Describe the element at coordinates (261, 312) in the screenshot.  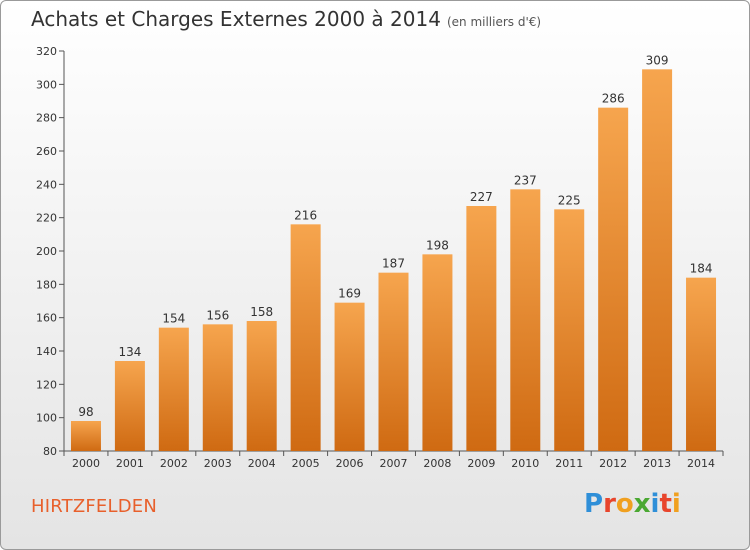
I see `bar-value-label: 158` at that location.